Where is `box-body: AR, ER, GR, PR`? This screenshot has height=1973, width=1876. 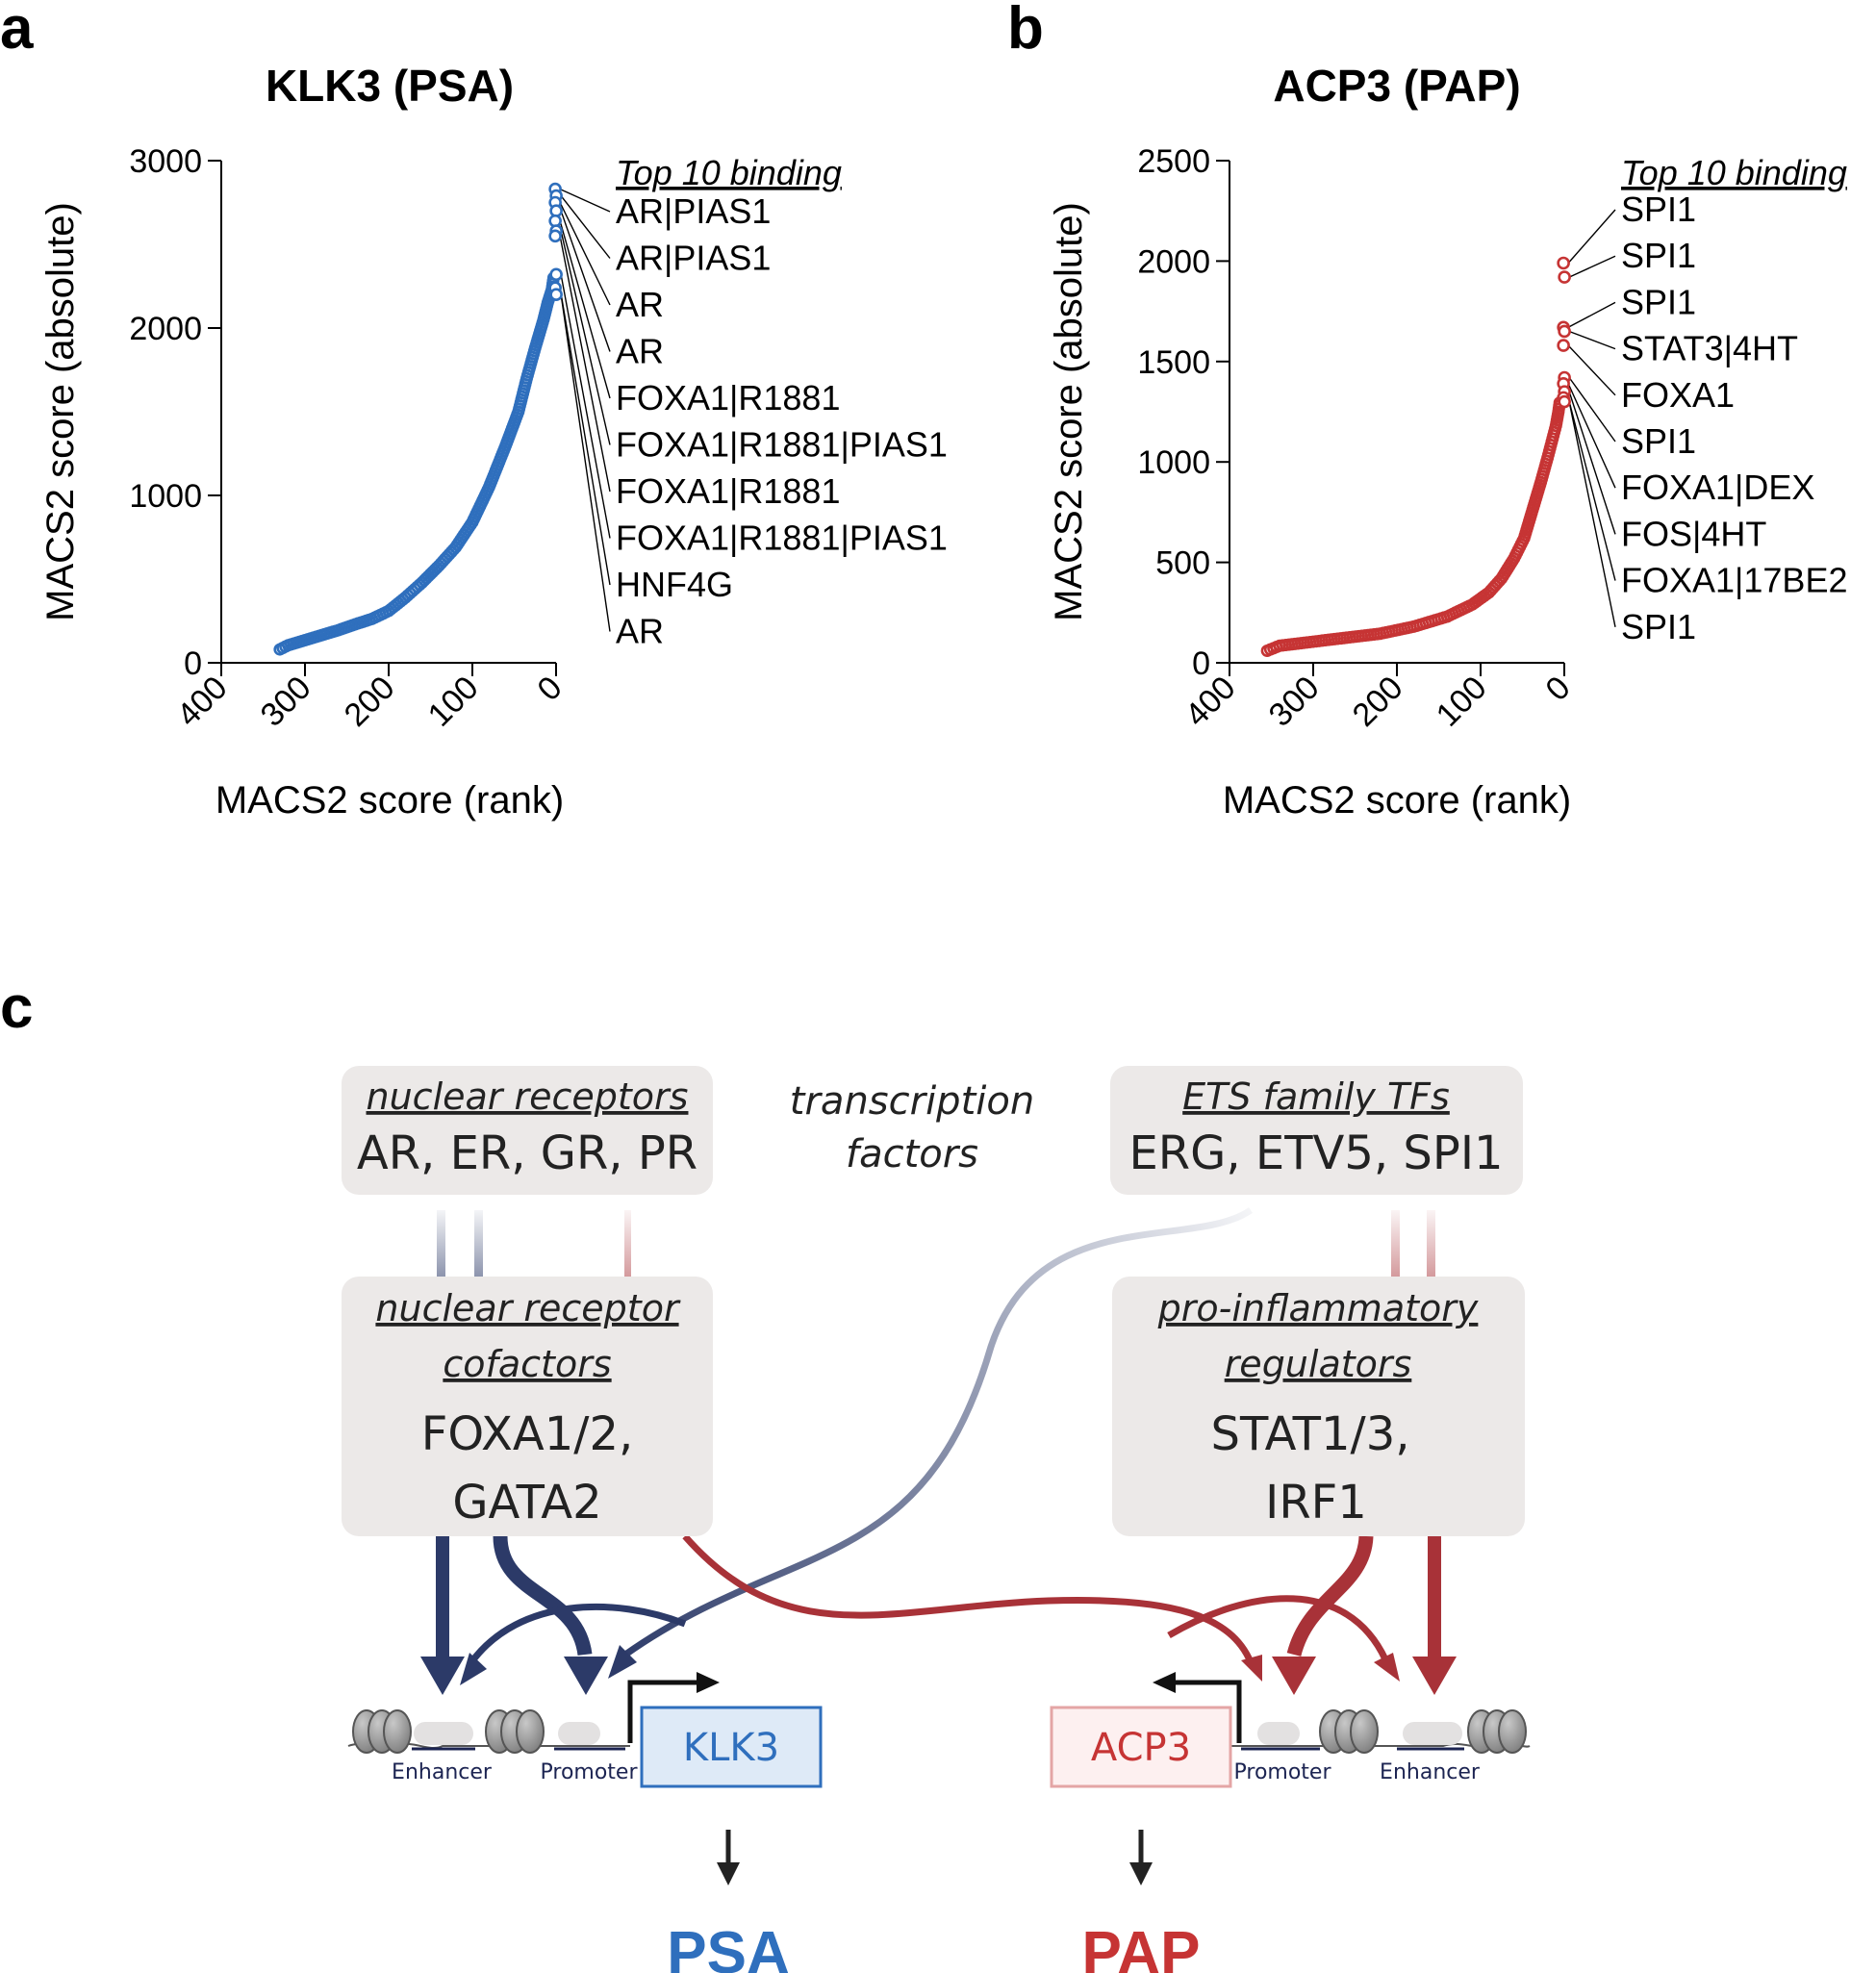 box-body: AR, ER, GR, PR is located at coordinates (527, 1153).